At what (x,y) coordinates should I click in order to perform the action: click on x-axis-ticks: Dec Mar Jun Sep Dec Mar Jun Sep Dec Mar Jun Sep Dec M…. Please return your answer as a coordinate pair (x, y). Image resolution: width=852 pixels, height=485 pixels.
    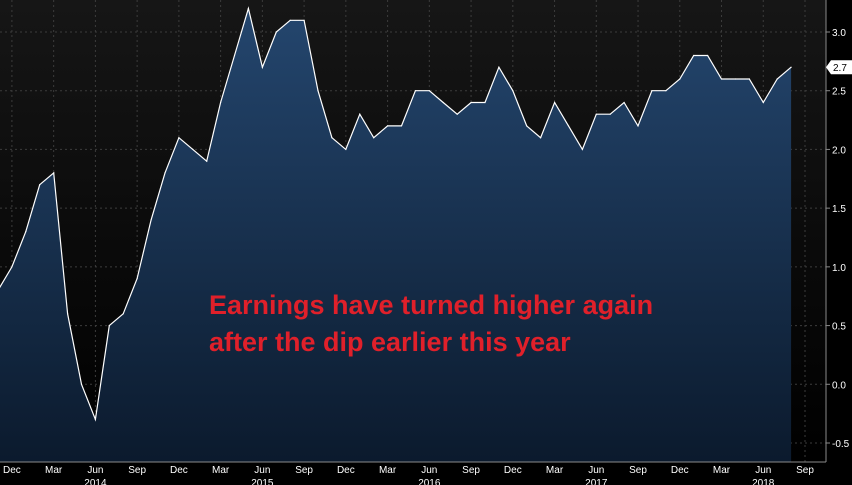
    Looking at the image, I should click on (408, 475).